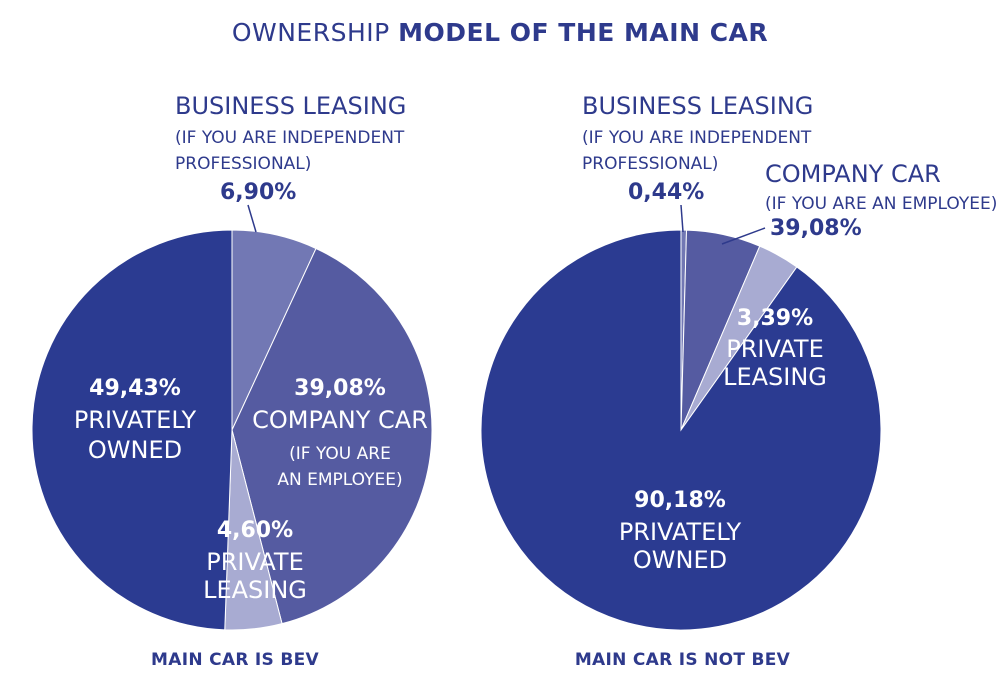  I want to click on right-business-leasing-pct: 0,44%, so click(666, 192).